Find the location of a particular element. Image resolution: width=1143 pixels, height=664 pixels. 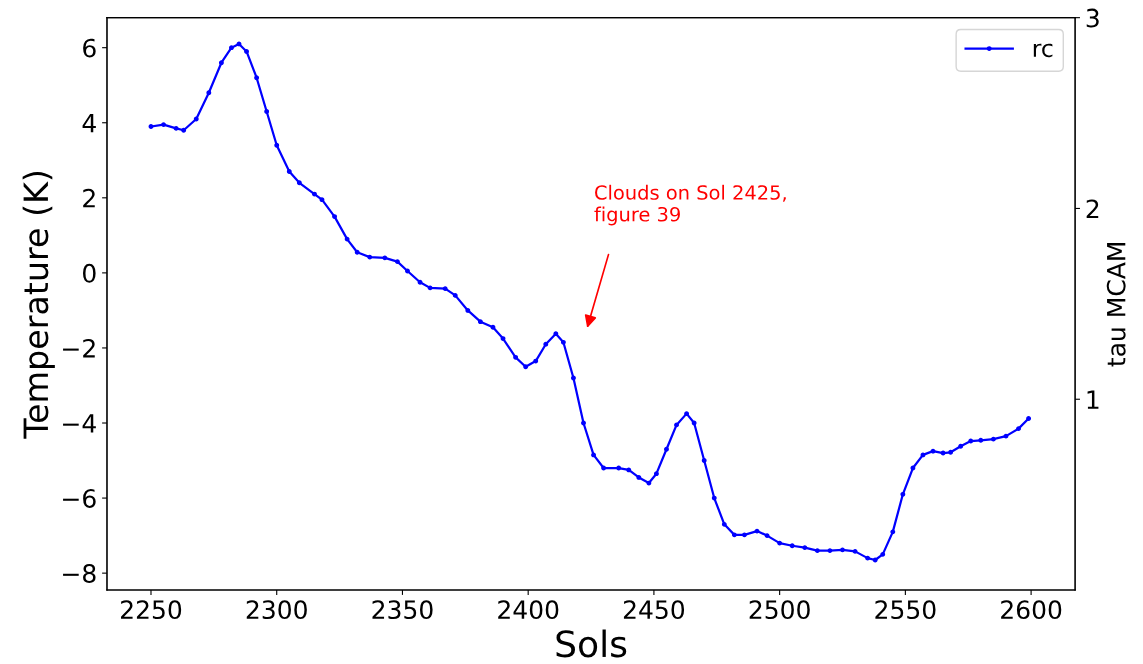

y-tick-label: −4 is located at coordinates (79, 423).